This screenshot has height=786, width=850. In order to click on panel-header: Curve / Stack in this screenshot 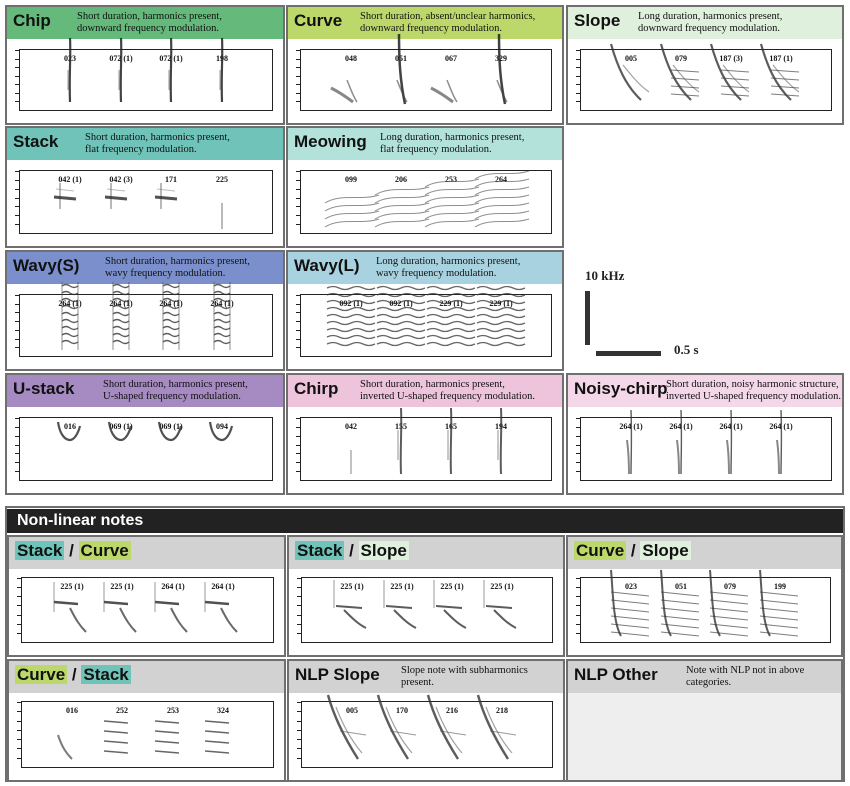, I will do `click(146, 677)`.